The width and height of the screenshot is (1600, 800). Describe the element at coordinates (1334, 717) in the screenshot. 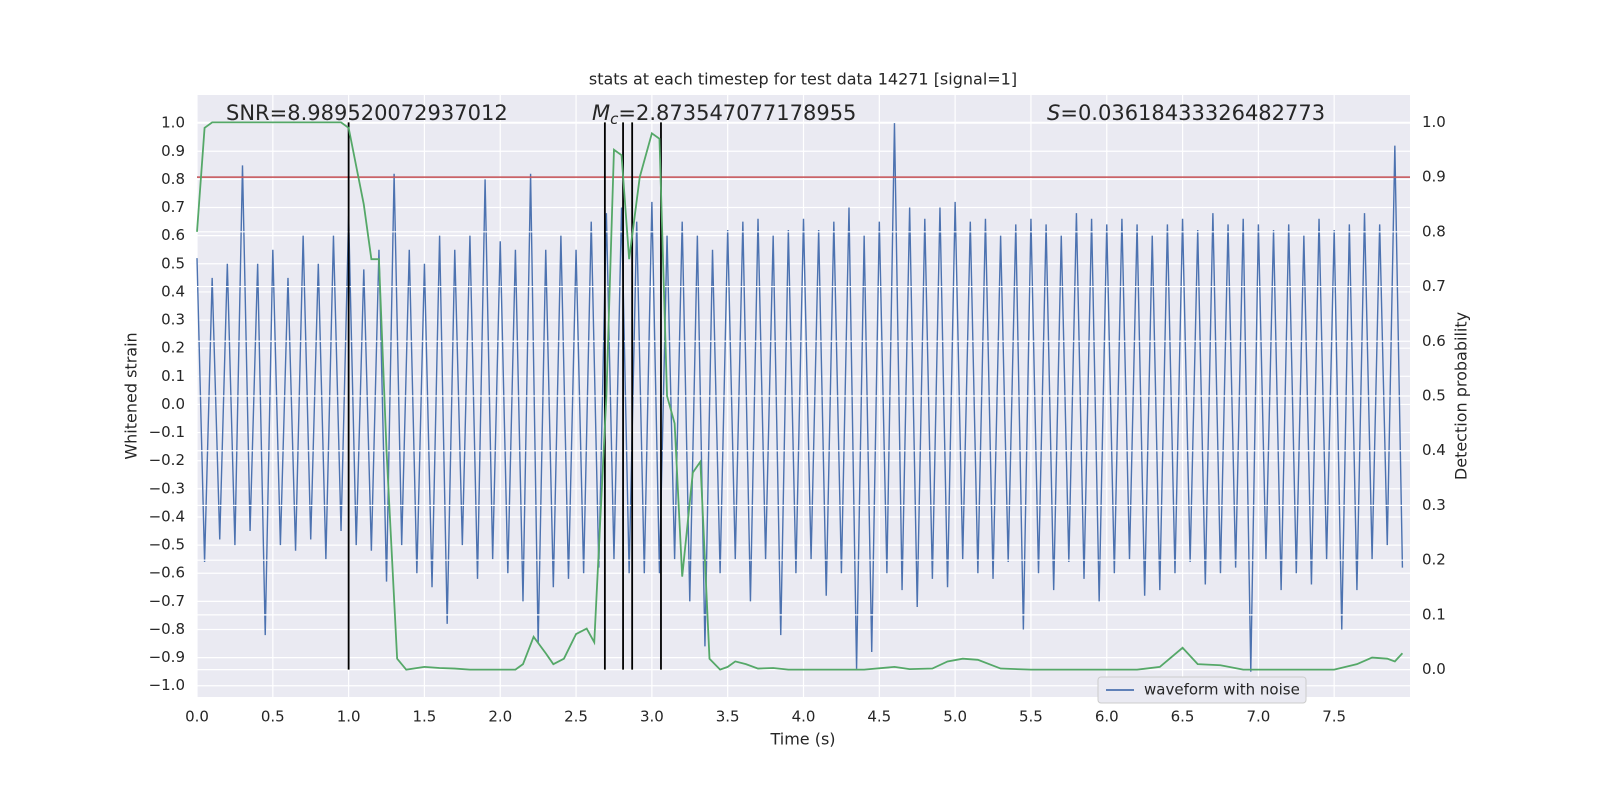

I see `x-tick-label: 7.5` at that location.